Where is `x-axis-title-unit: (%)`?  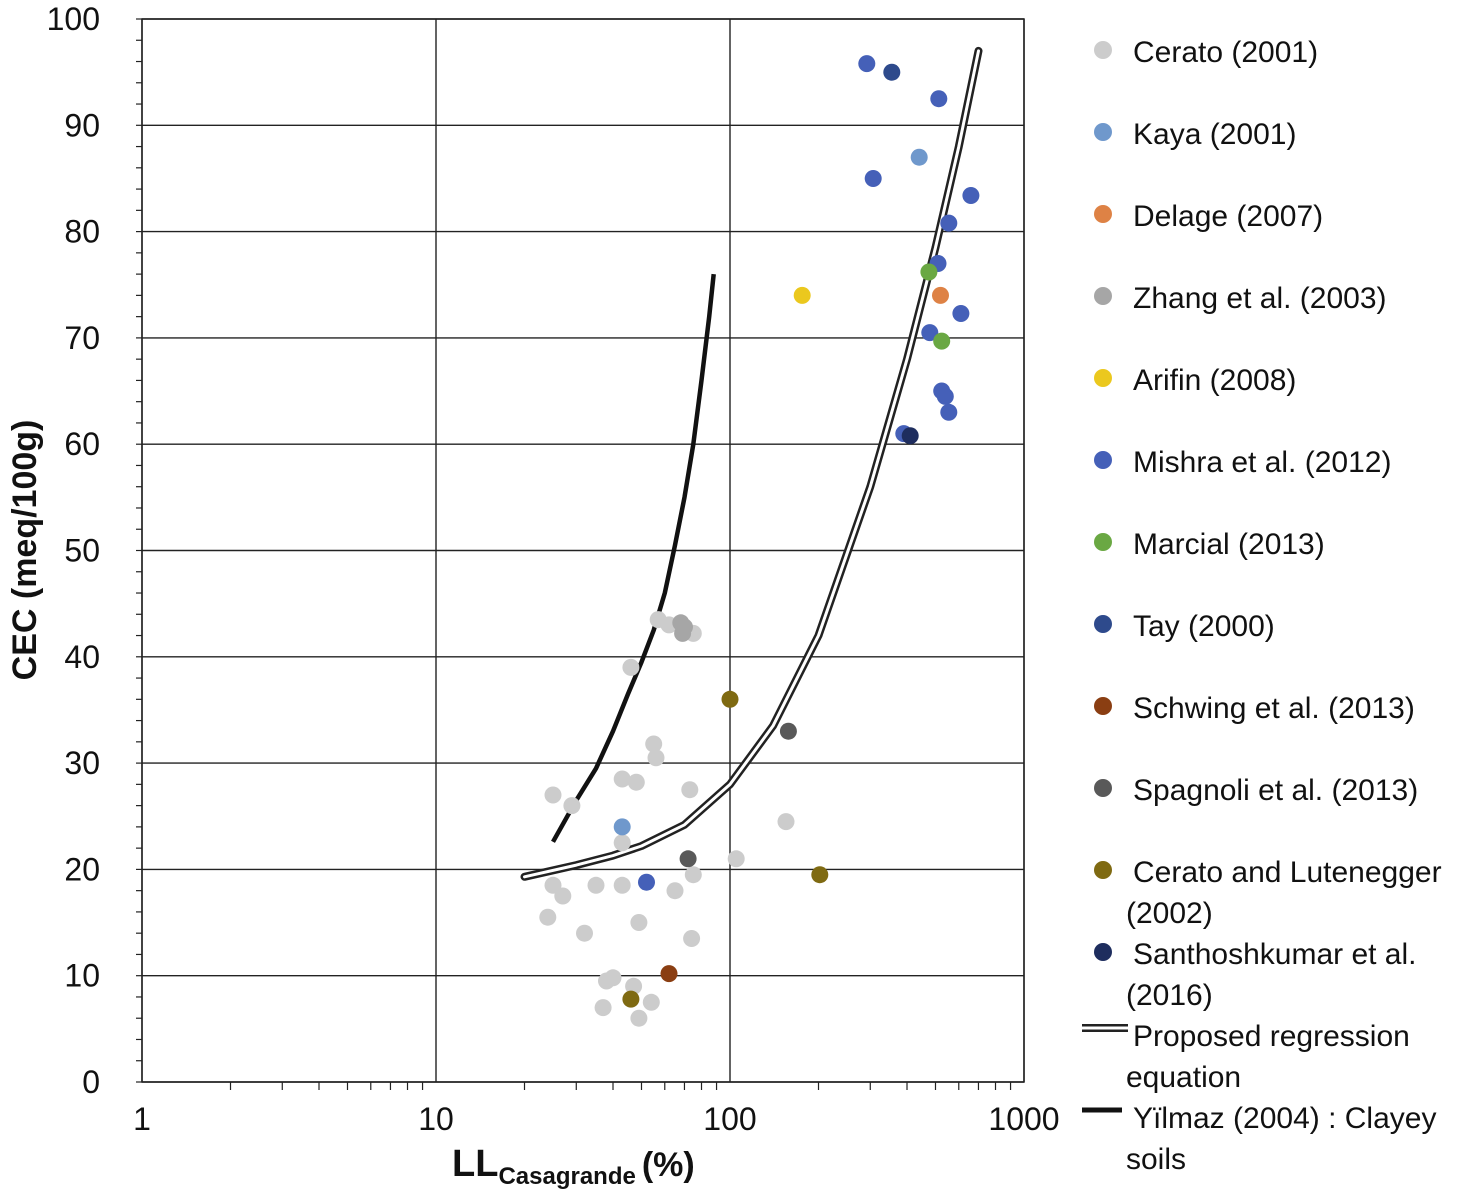 x-axis-title-unit: (%) is located at coordinates (668, 1165).